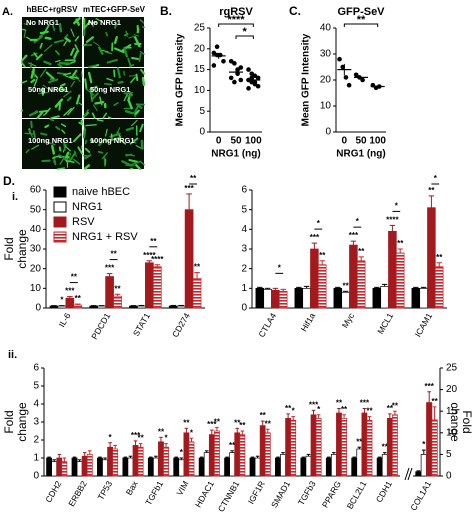 This screenshot has height=523, width=474. Describe the element at coordinates (280, 494) in the screenshot. I see `x-tick-label: SMAD1` at that location.